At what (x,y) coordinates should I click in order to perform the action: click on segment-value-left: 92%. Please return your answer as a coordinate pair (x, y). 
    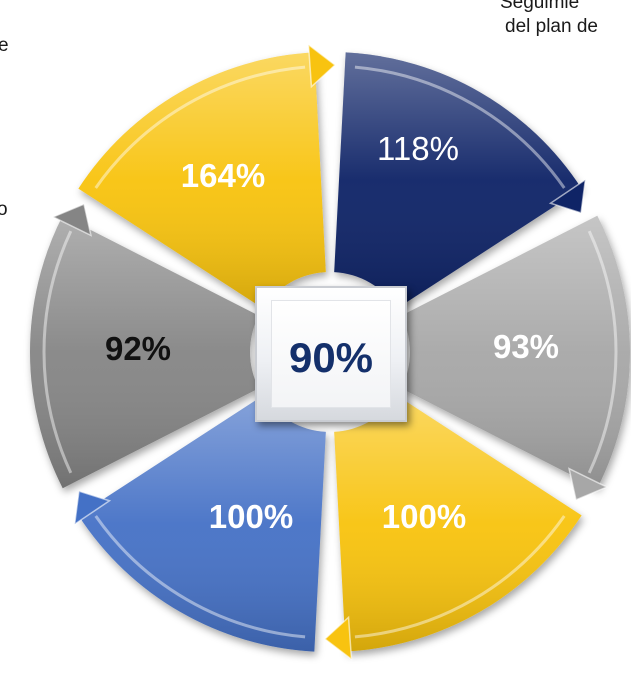
    Looking at the image, I should click on (138, 348).